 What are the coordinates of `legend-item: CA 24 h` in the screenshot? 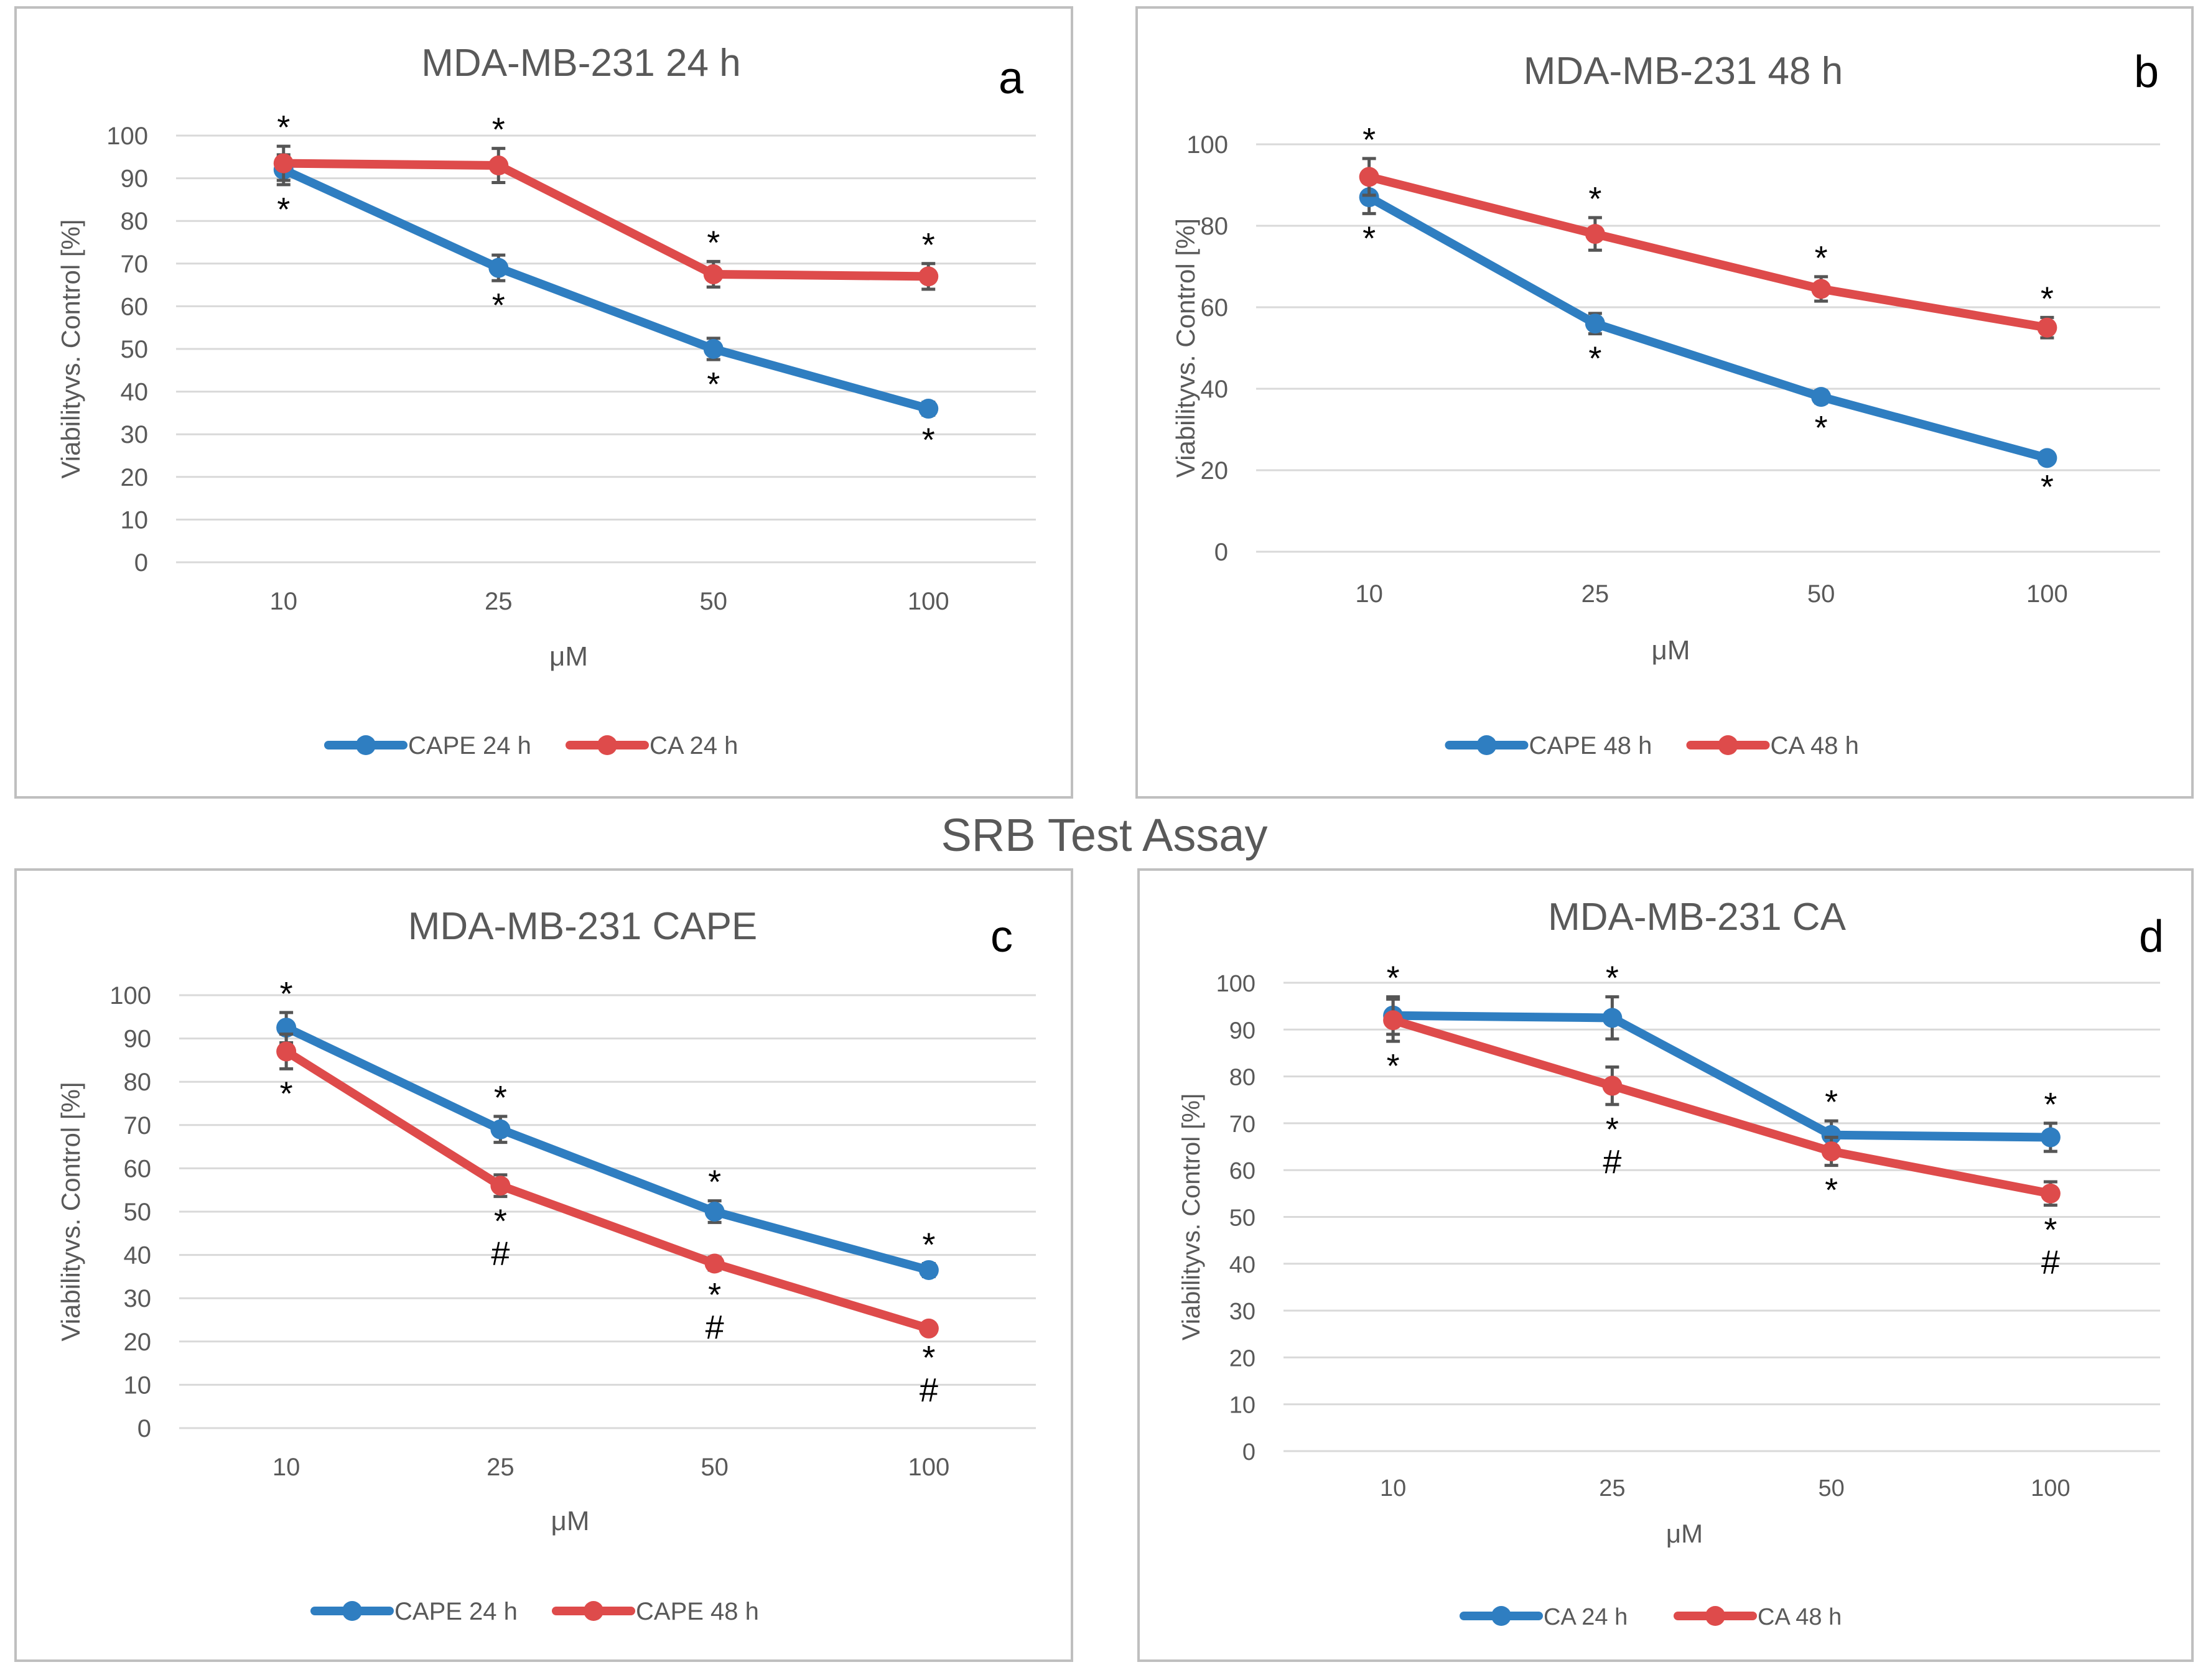 It's located at (652, 746).